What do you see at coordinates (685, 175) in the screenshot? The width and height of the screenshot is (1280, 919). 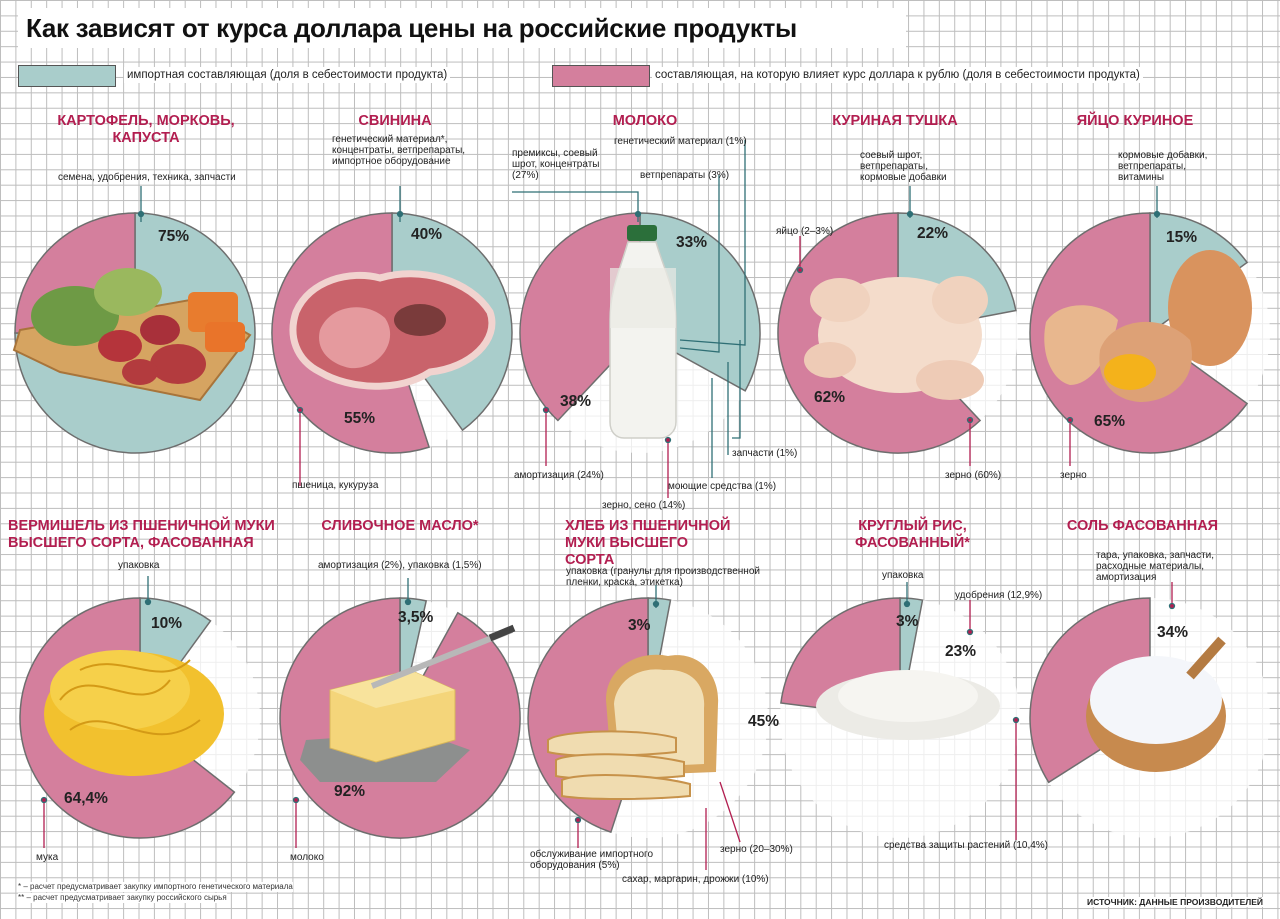 I see `note-milk-vet: ветпрепараты (3%)` at bounding box center [685, 175].